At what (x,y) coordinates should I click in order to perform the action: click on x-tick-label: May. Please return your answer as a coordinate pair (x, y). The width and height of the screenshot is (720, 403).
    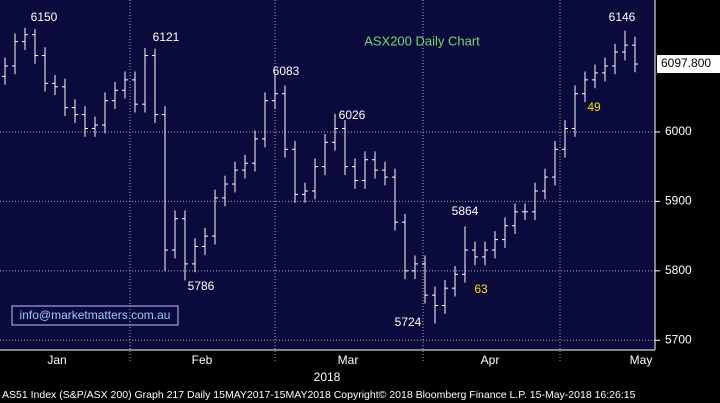
    Looking at the image, I should click on (641, 360).